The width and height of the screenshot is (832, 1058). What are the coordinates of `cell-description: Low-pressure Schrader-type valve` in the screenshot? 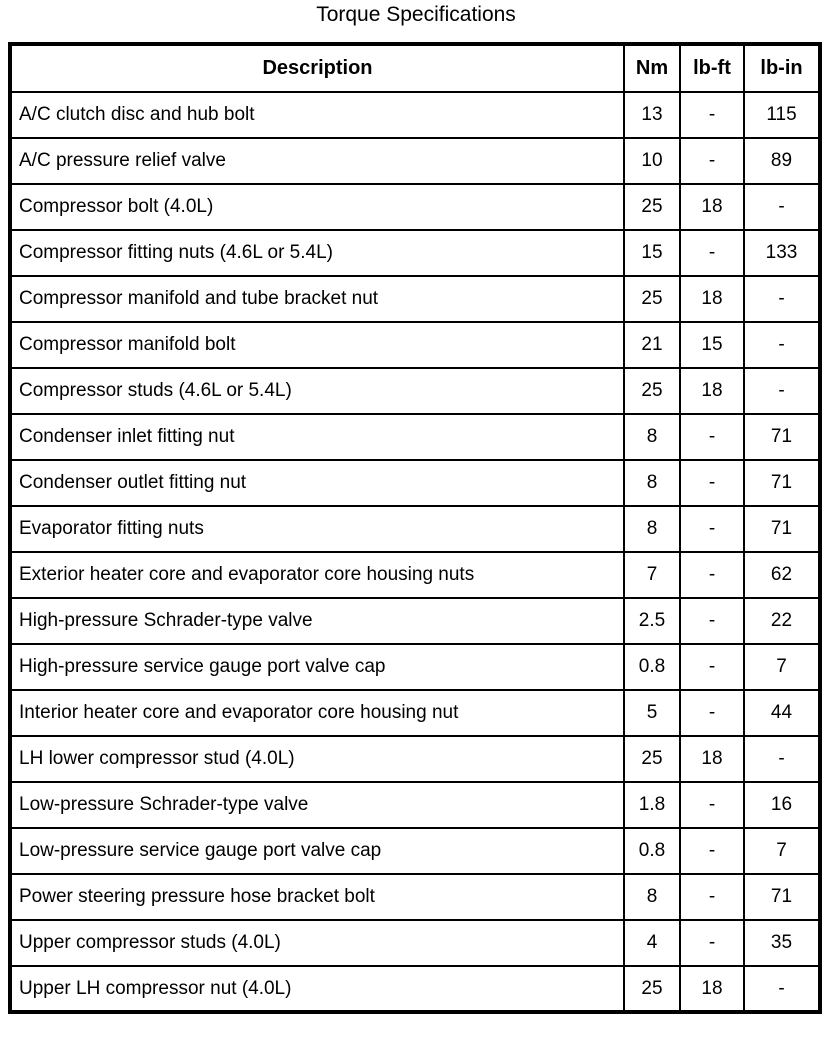 It's located at (317, 805).